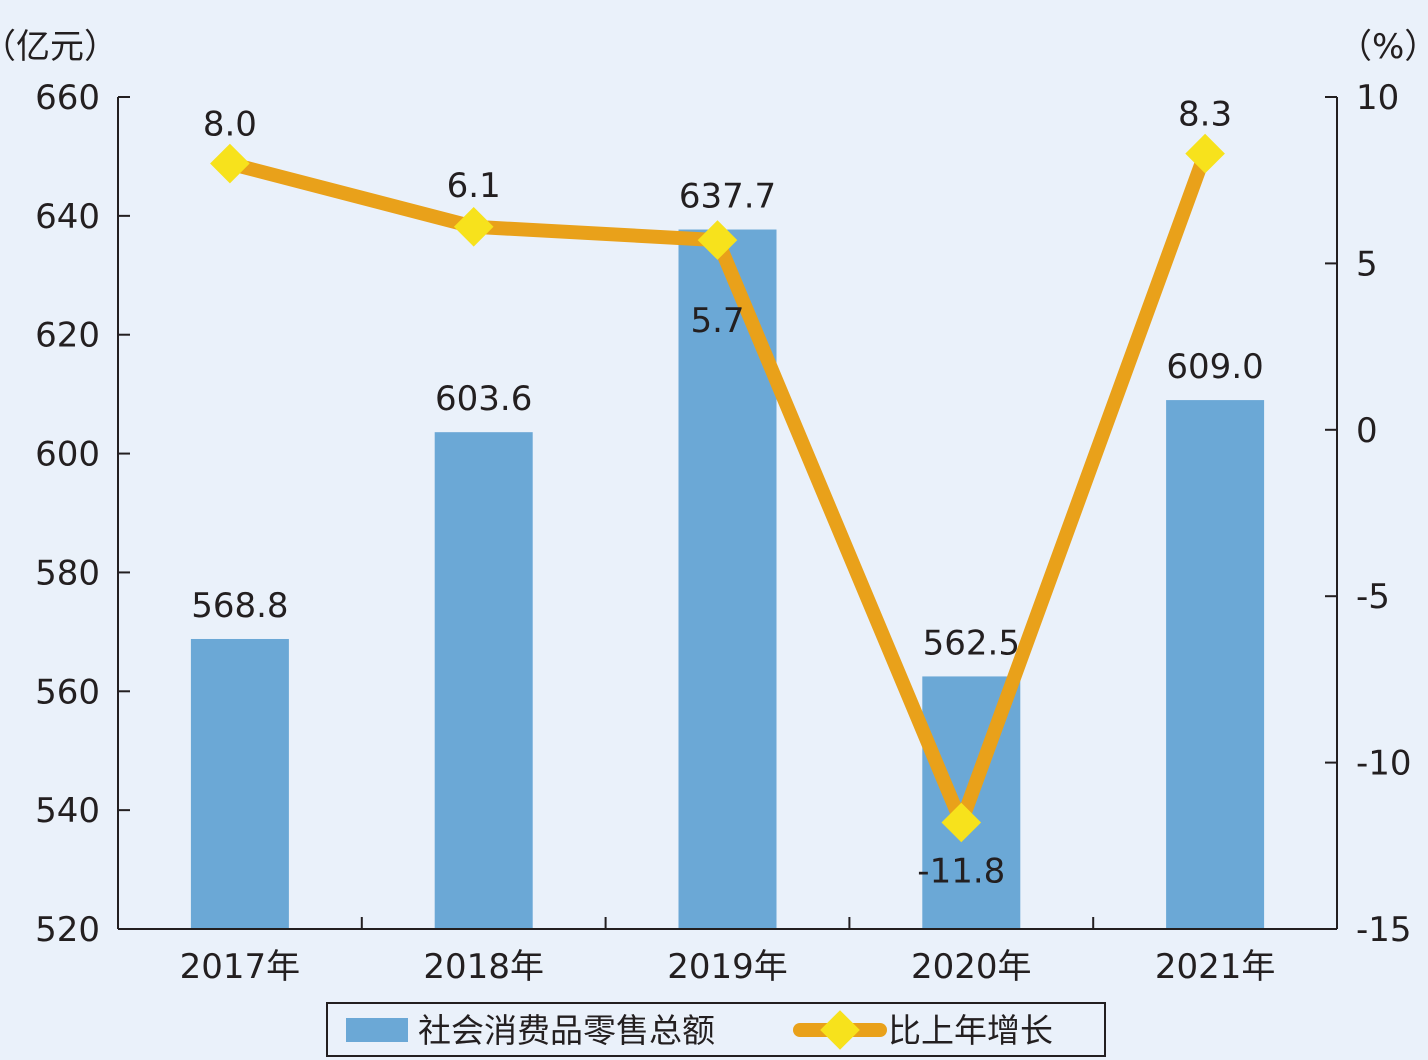 This screenshot has height=1060, width=1428. What do you see at coordinates (67, 217) in the screenshot?
I see `left-tick-label-6: 640` at bounding box center [67, 217].